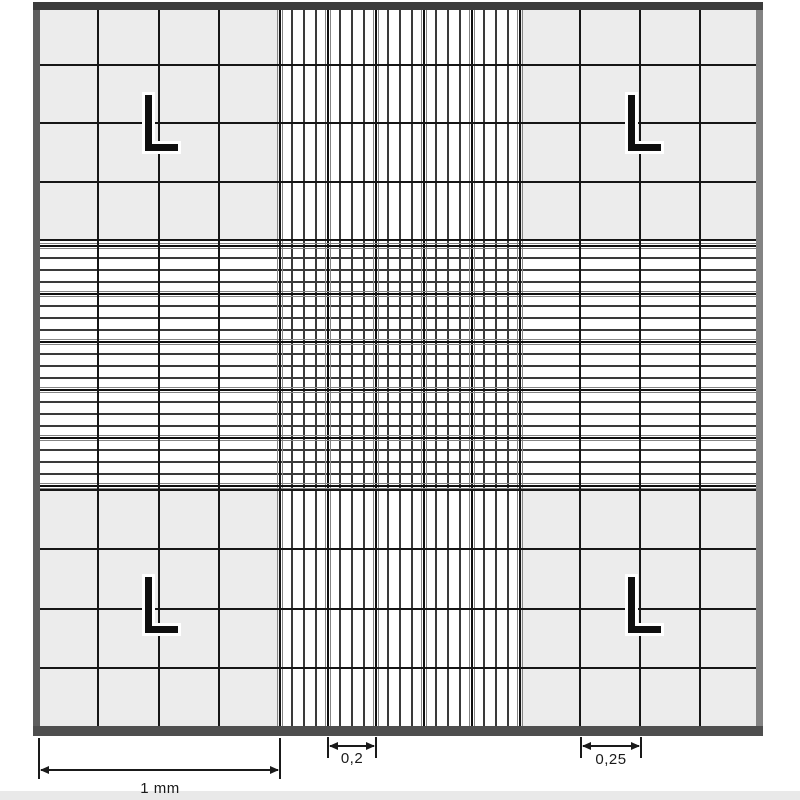  Describe the element at coordinates (611, 759) in the screenshot. I see `dimension-label-0-25: 0,25` at that location.